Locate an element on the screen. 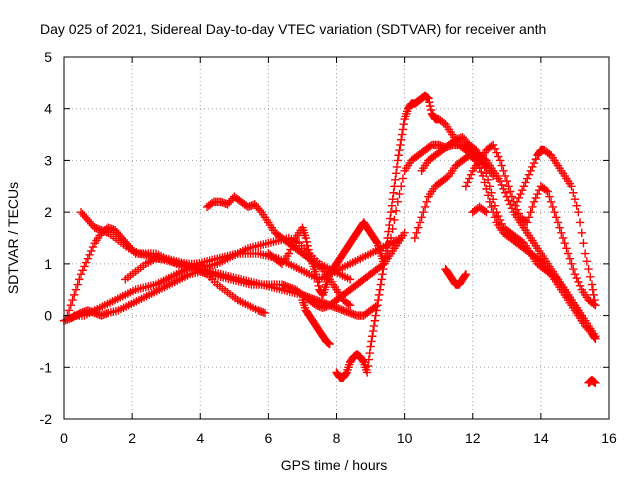  series-sat-o is located at coordinates (556, 227).